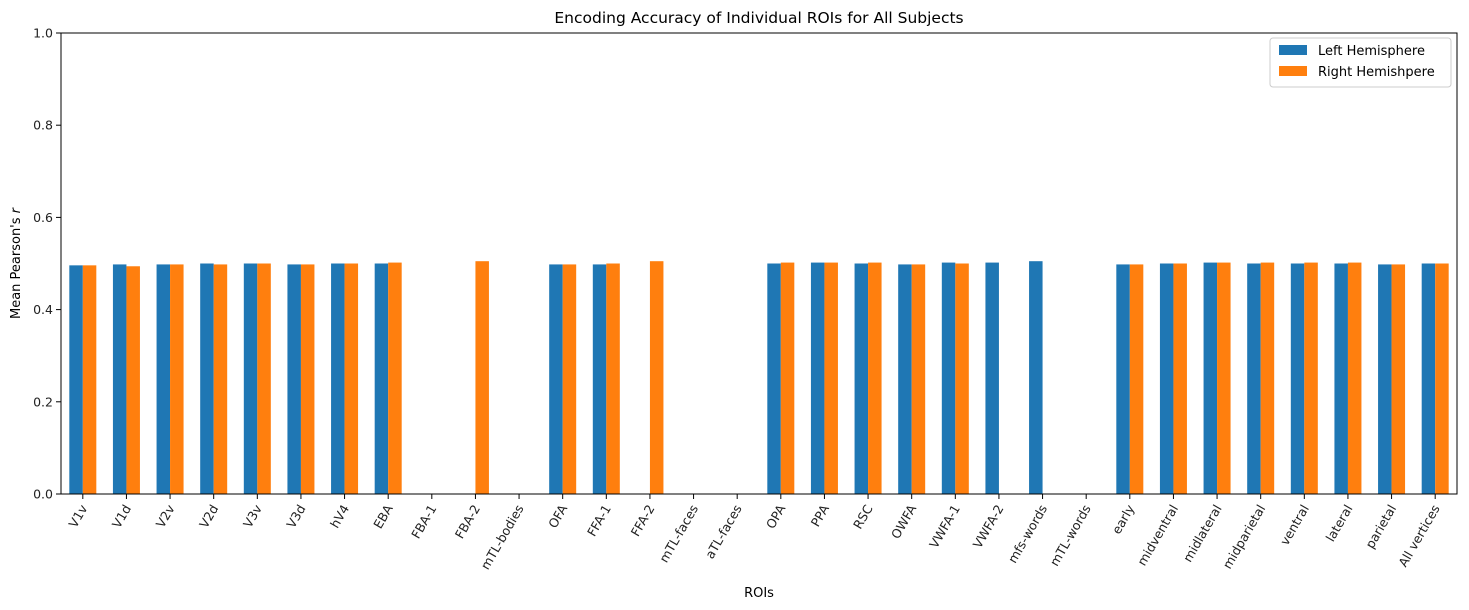 The width and height of the screenshot is (1469, 610). I want to click on legend: Left Hemisphere Right Hemishpere, so click(1360, 62).